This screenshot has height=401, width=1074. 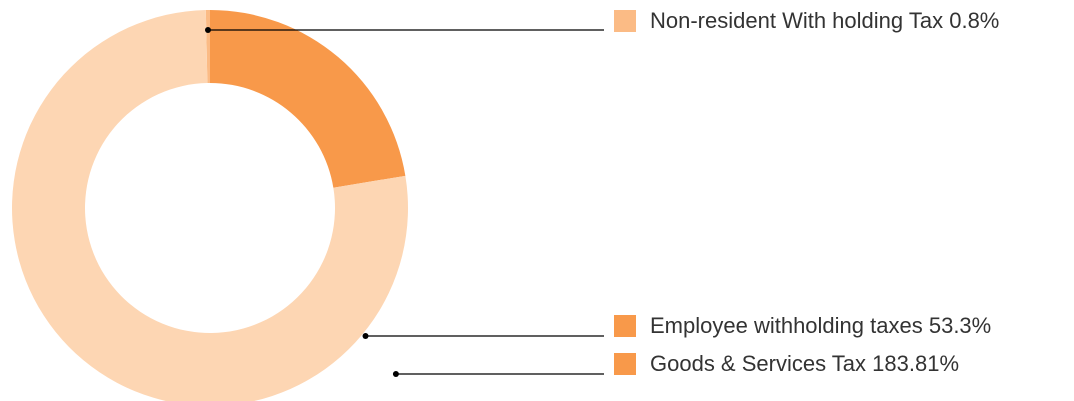 What do you see at coordinates (805, 363) in the screenshot?
I see `legend-label: Goods & Services Tax 183.81%` at bounding box center [805, 363].